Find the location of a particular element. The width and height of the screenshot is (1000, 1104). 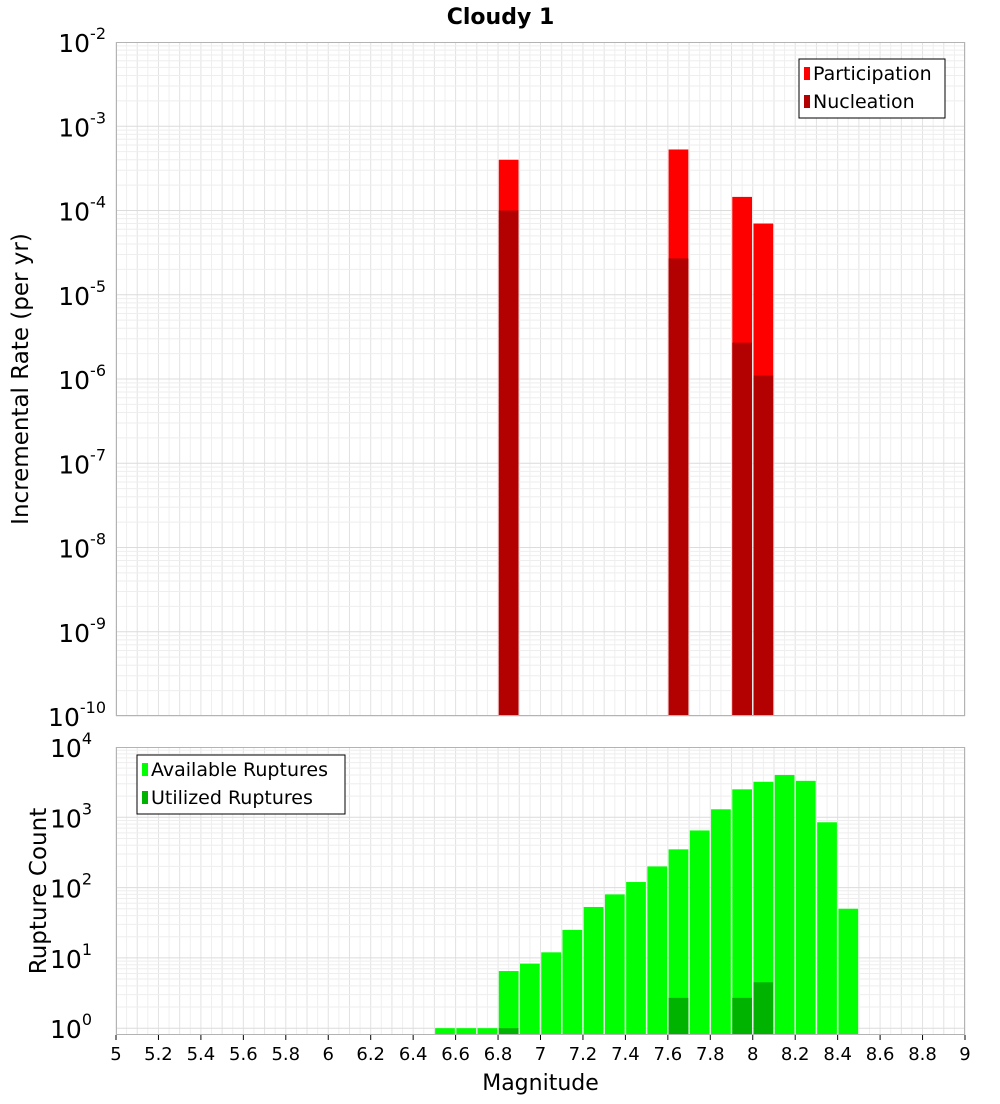

x-tick-label: 8.6 is located at coordinates (880, 1054).